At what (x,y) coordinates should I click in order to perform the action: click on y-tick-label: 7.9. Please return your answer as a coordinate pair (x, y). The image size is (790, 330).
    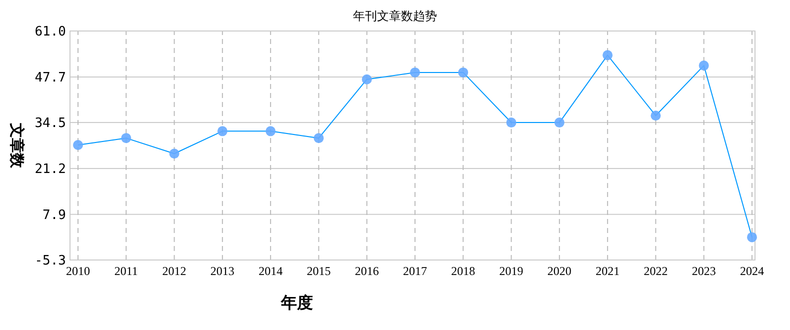
    Looking at the image, I should click on (54, 215).